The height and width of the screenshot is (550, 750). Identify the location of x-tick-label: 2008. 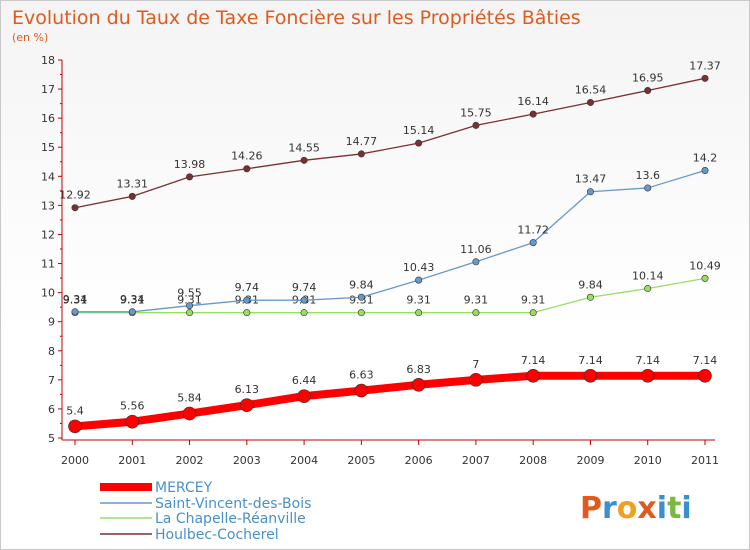
(533, 460).